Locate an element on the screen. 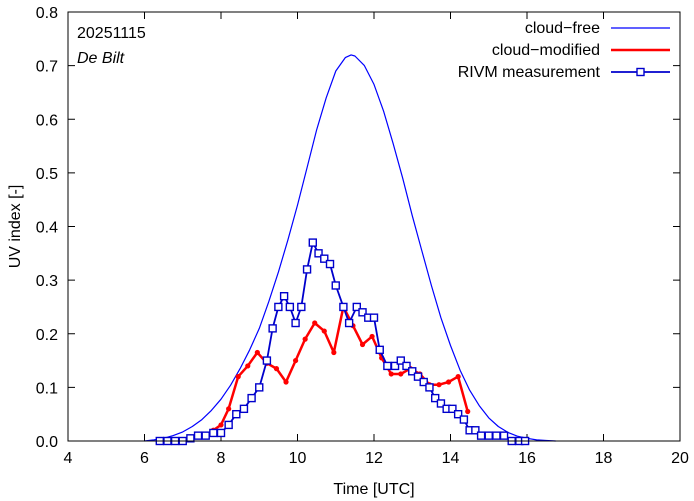  x-tick-label: 12 is located at coordinates (374, 458).